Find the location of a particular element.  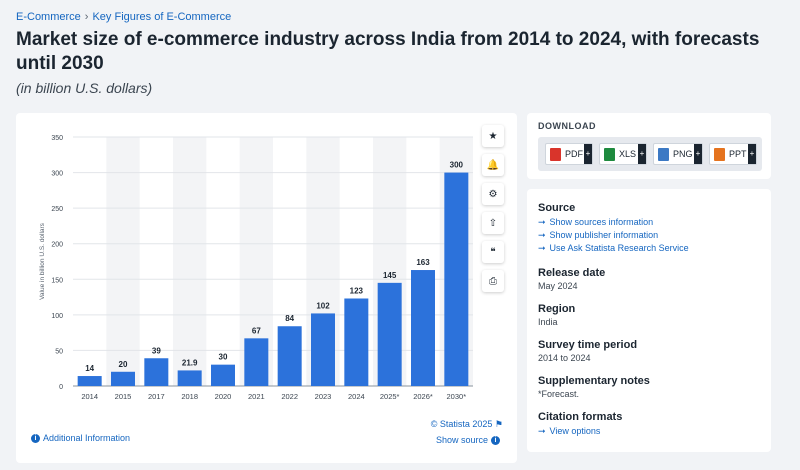

favorite-star-icon: ★ is located at coordinates (493, 136).